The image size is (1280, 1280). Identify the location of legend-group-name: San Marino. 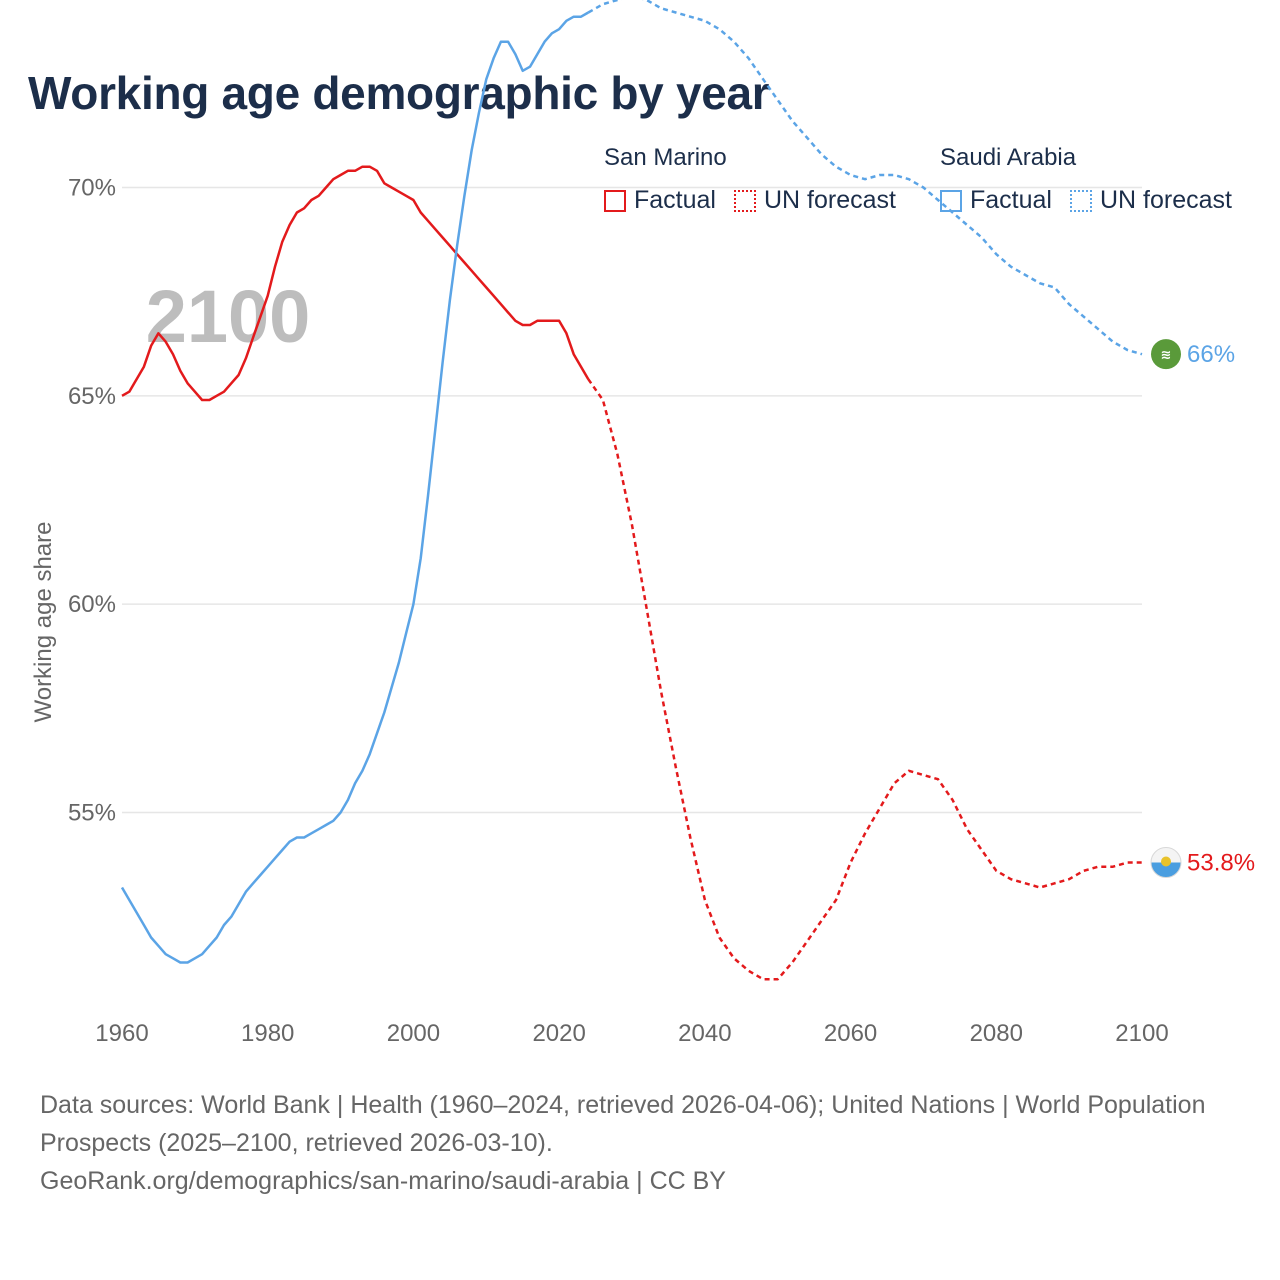
(665, 157).